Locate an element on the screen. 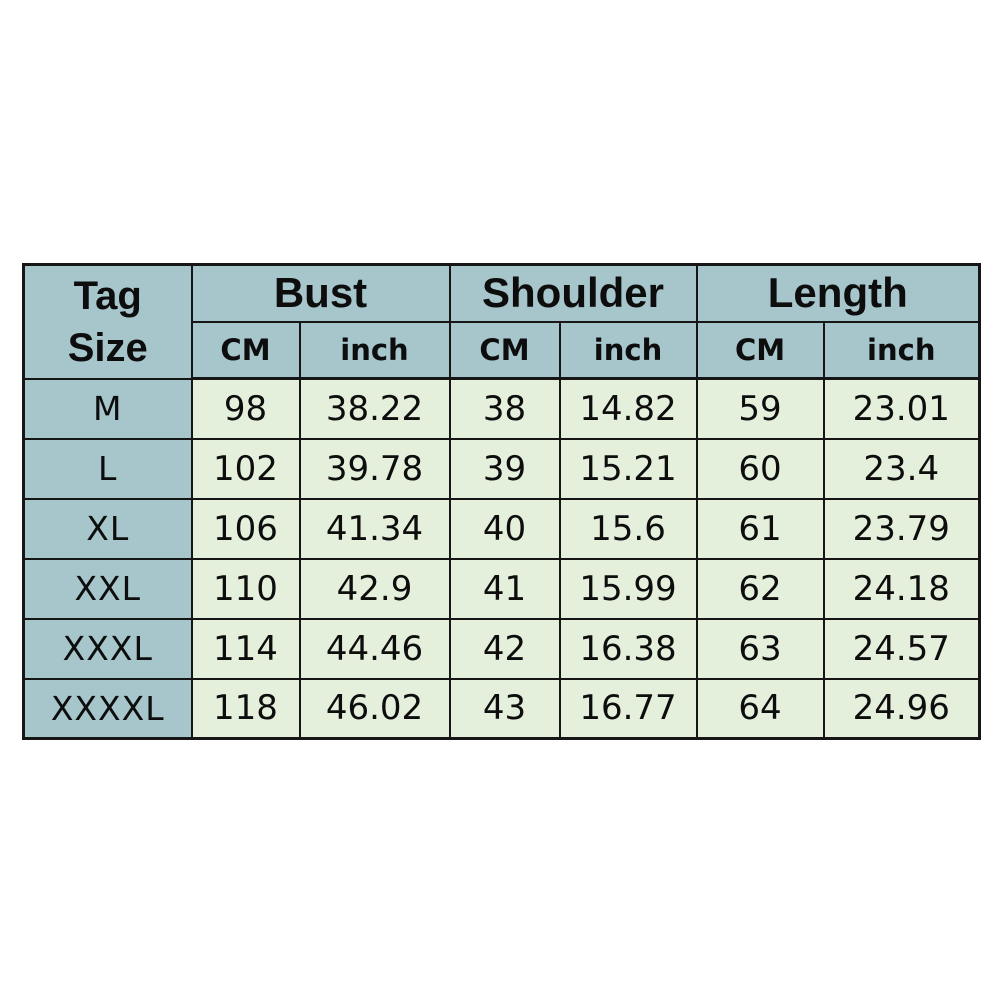  size-label: M is located at coordinates (107, 408).